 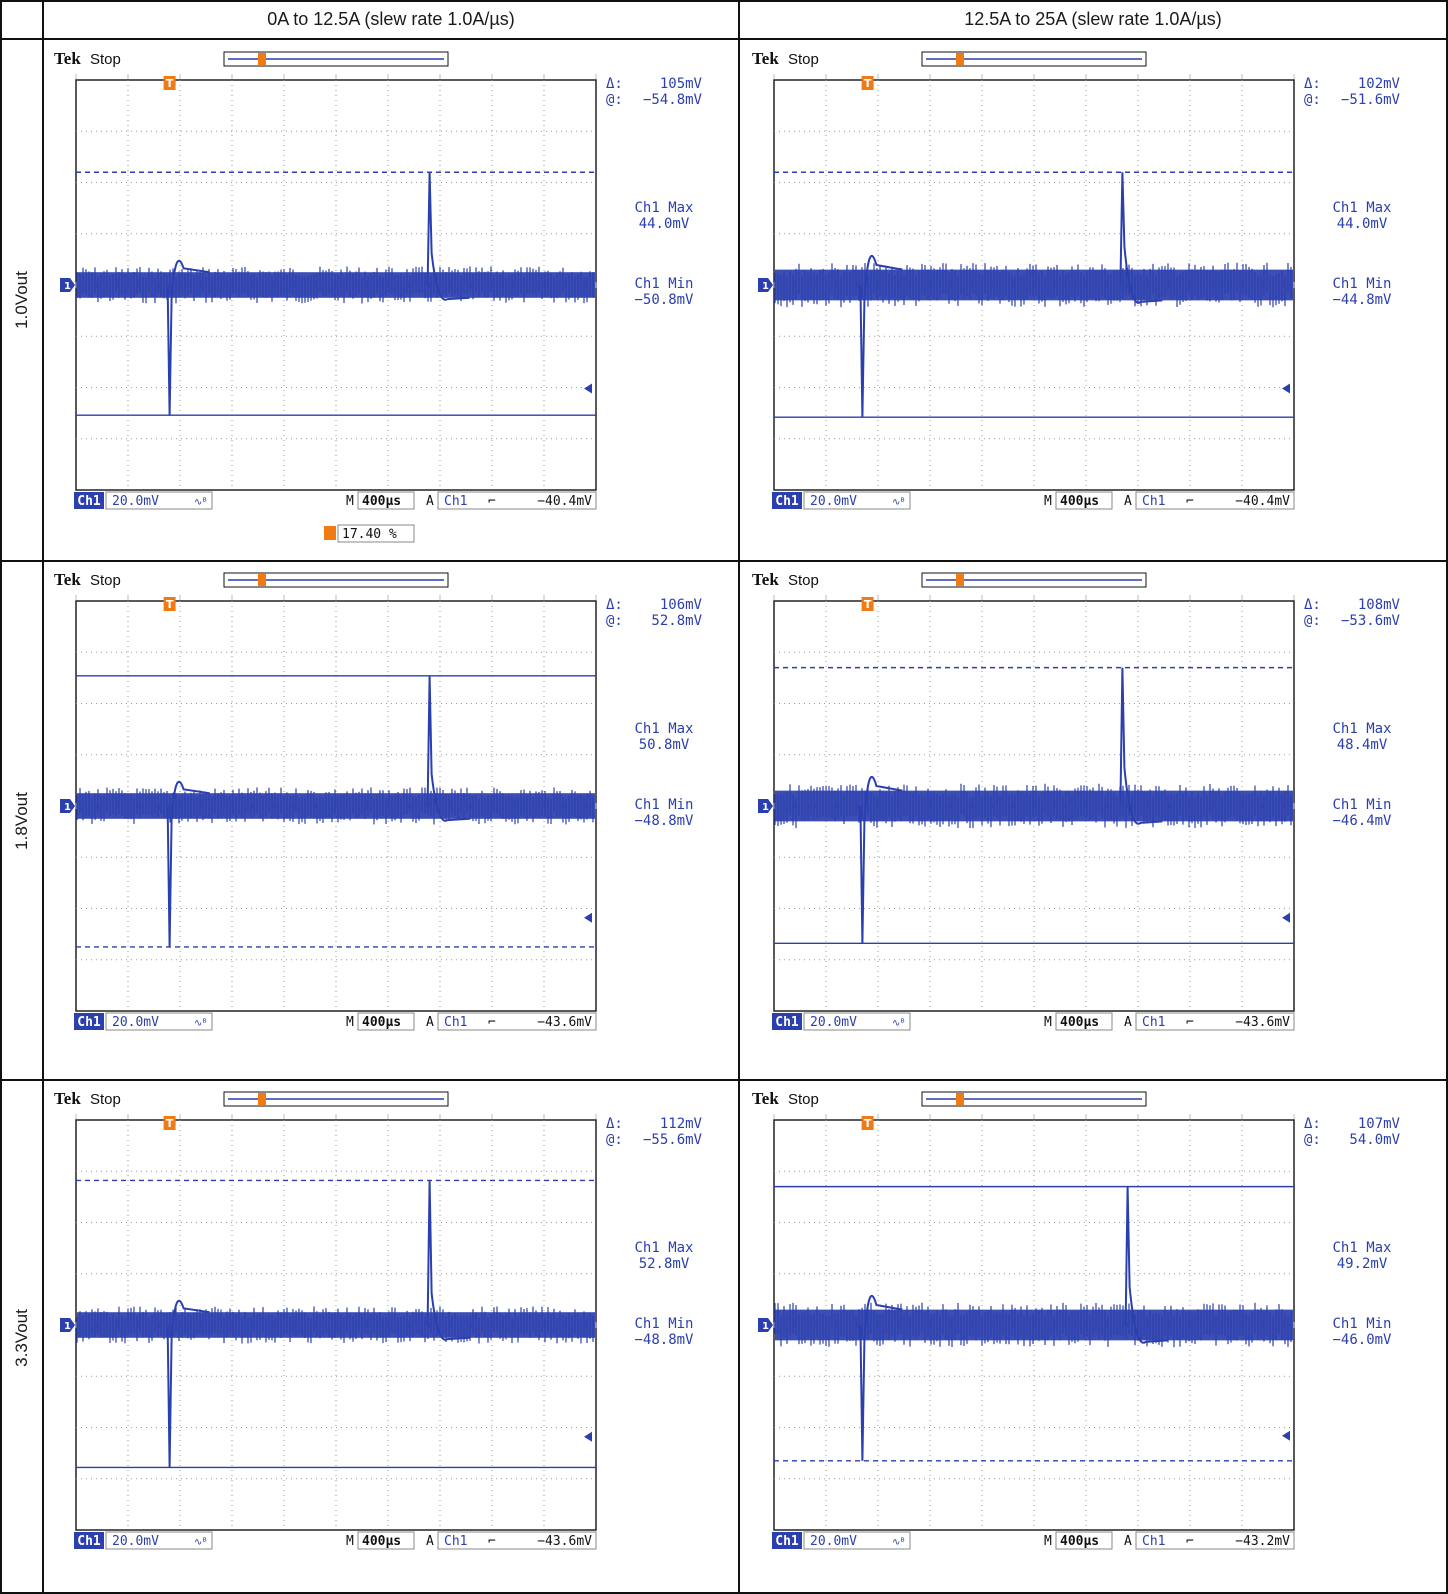 I want to click on cursor-delta-value: 107mV, so click(x=1379, y=1124).